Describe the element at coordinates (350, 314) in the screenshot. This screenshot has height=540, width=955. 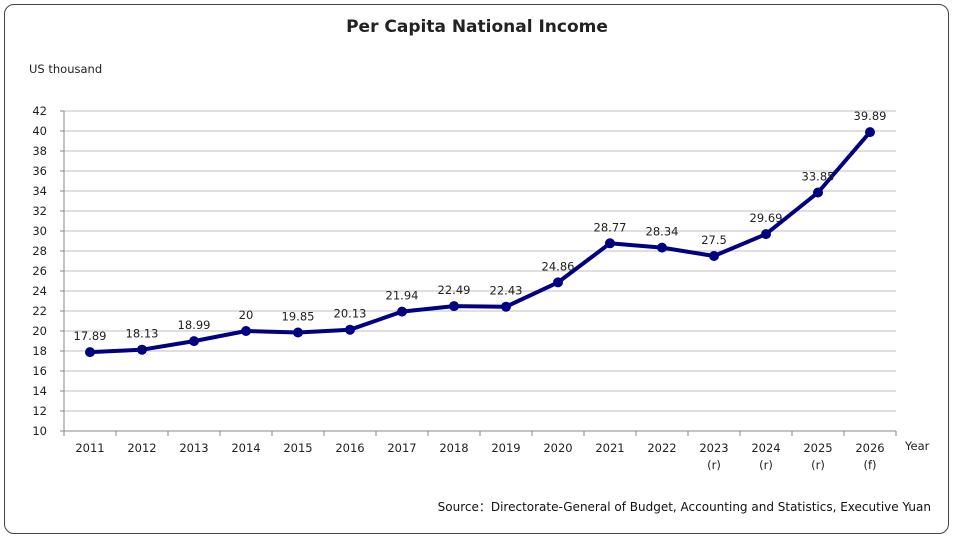
I see `data-label: 20.13` at that location.